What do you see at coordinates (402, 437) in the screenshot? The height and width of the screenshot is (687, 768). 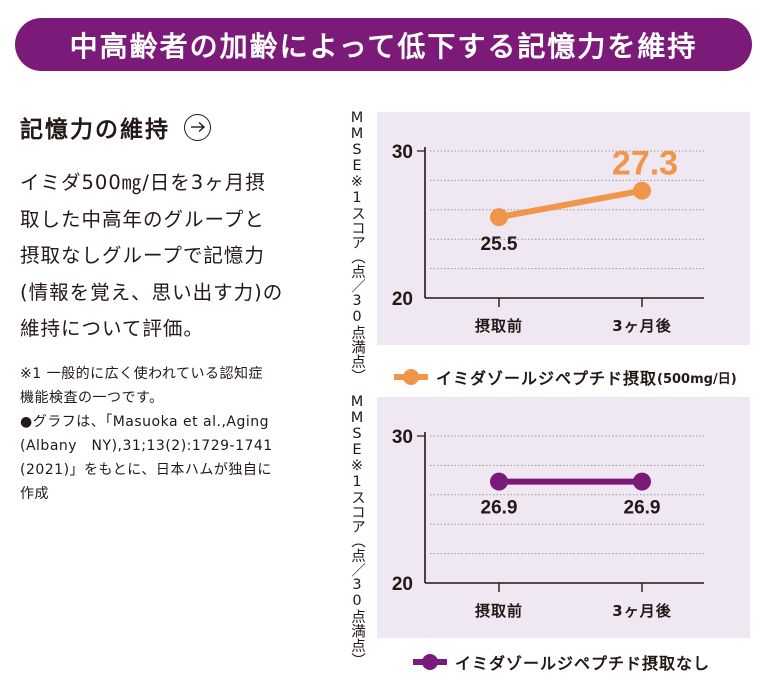 I see `chart2-y-tick-label: 30` at bounding box center [402, 437].